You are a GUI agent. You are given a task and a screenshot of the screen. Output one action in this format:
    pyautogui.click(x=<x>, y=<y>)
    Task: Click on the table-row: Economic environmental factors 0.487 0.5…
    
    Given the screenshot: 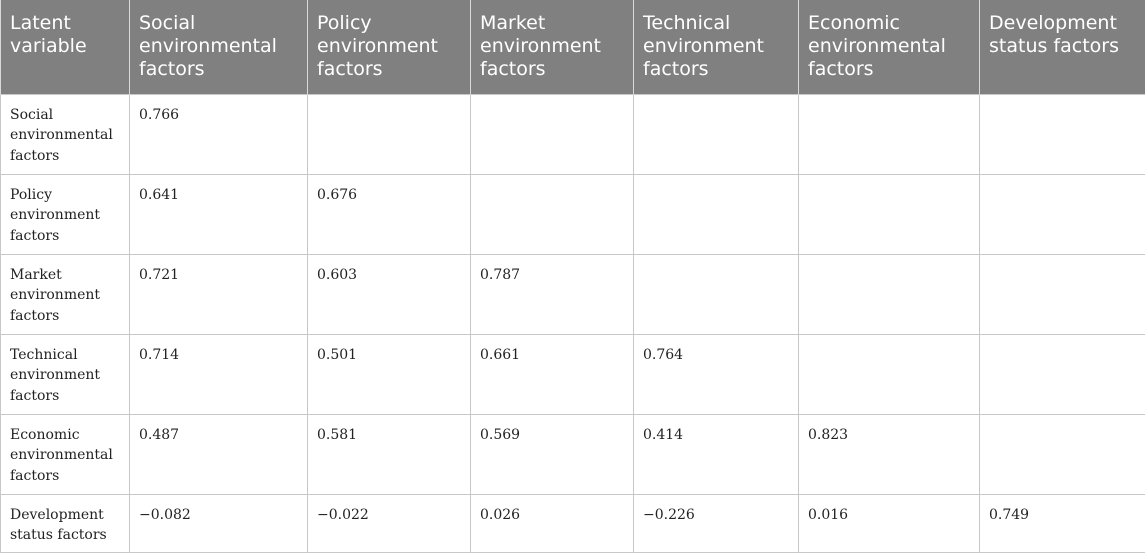 What is the action you would take?
    pyautogui.click(x=572, y=454)
    